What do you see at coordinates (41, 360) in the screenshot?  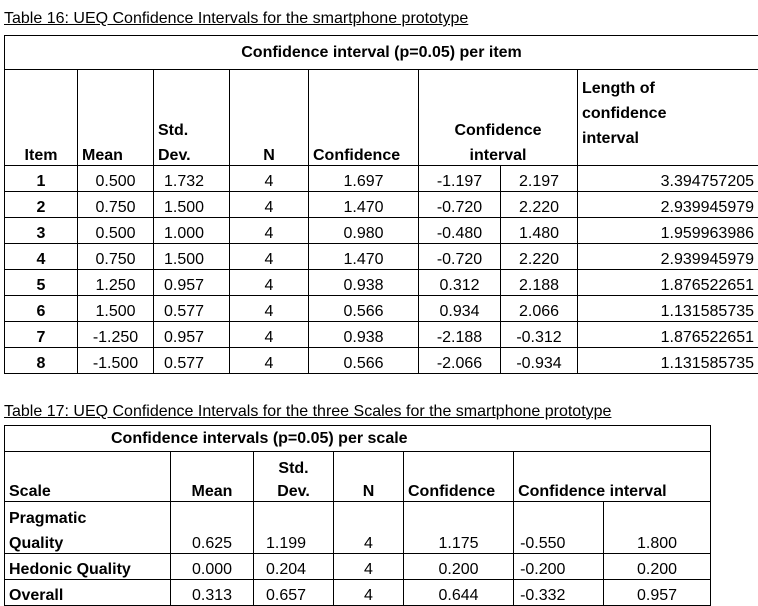 I see `item-cell: 8` at bounding box center [41, 360].